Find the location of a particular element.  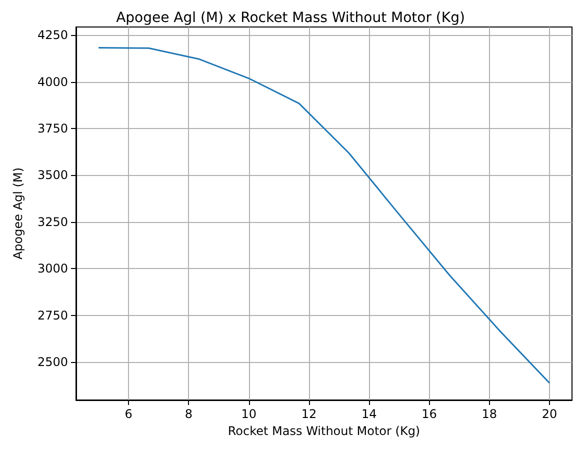

x-axis-title: Rocket Mass Without Motor (Kg) is located at coordinates (324, 431).